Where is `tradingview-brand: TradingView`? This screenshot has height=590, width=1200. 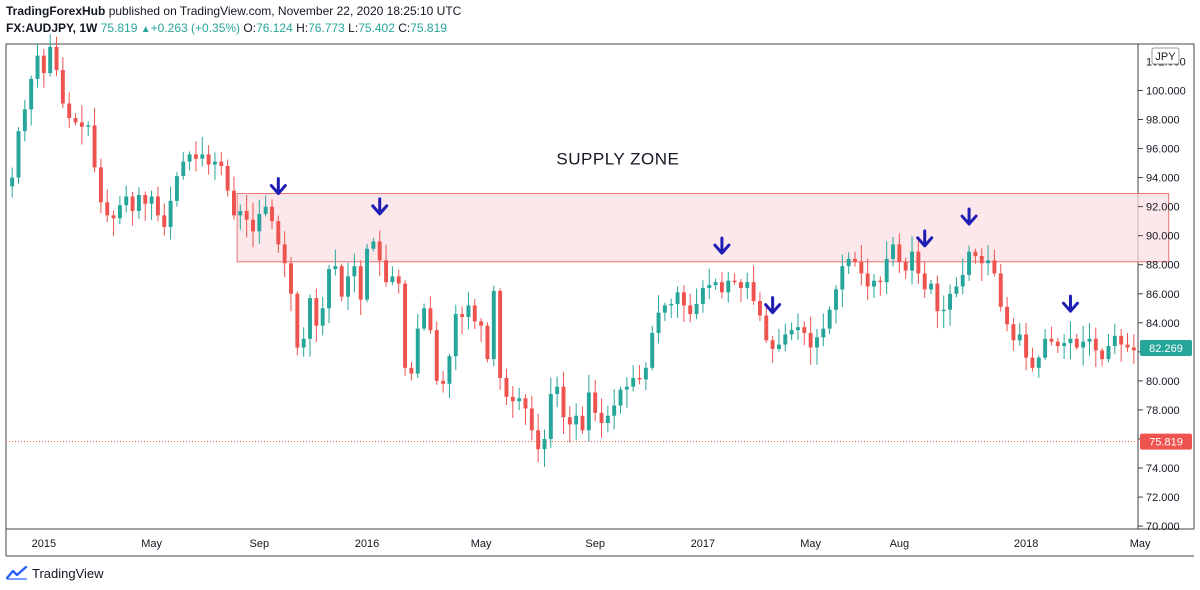 tradingview-brand: TradingView is located at coordinates (68, 573).